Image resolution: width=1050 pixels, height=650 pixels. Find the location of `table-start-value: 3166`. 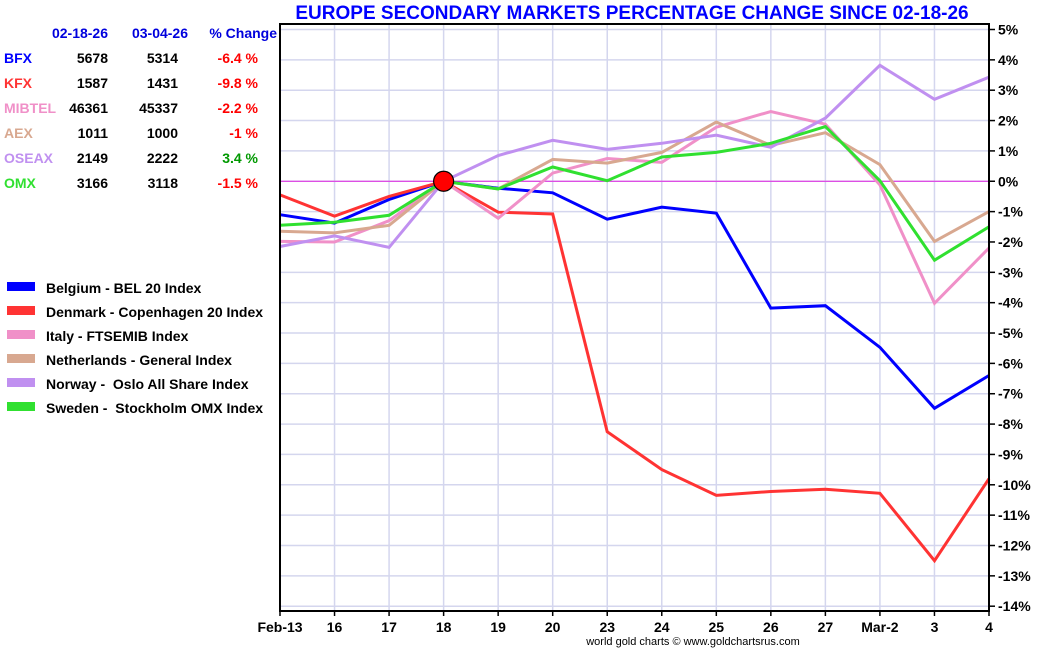

table-start-value: 3166 is located at coordinates (92, 183).